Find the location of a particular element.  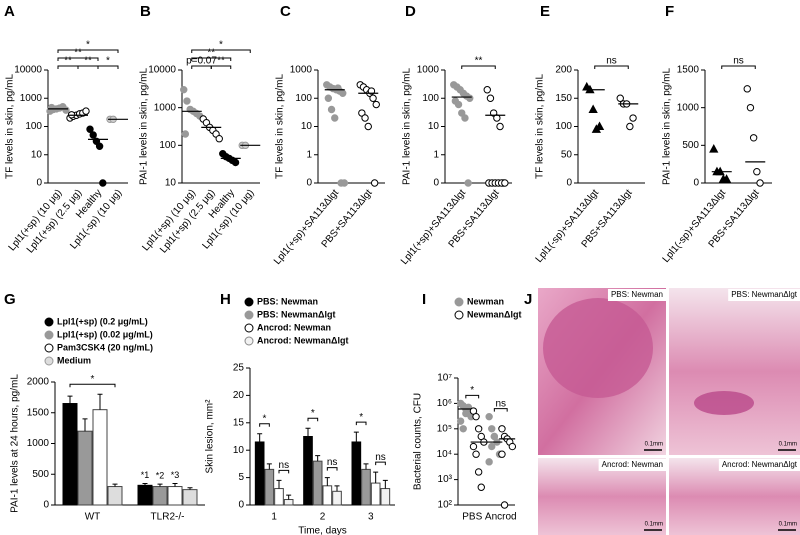

legend-label: Lpl1(+sp) (0.2 μg/mL) is located at coordinates (102, 321).